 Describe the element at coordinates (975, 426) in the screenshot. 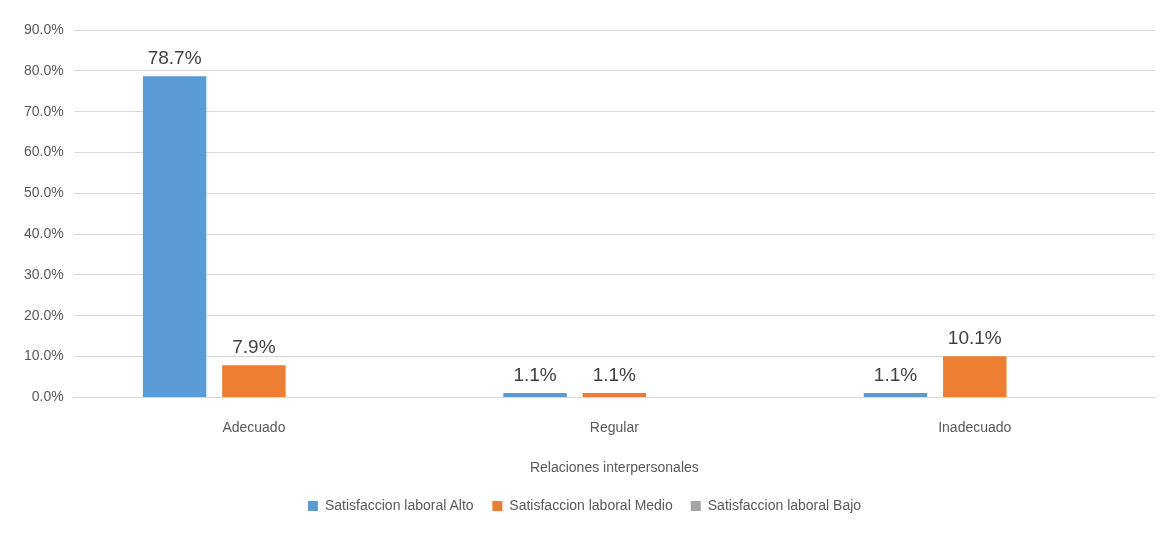

I see `x-tick-label: Inadecuado` at that location.